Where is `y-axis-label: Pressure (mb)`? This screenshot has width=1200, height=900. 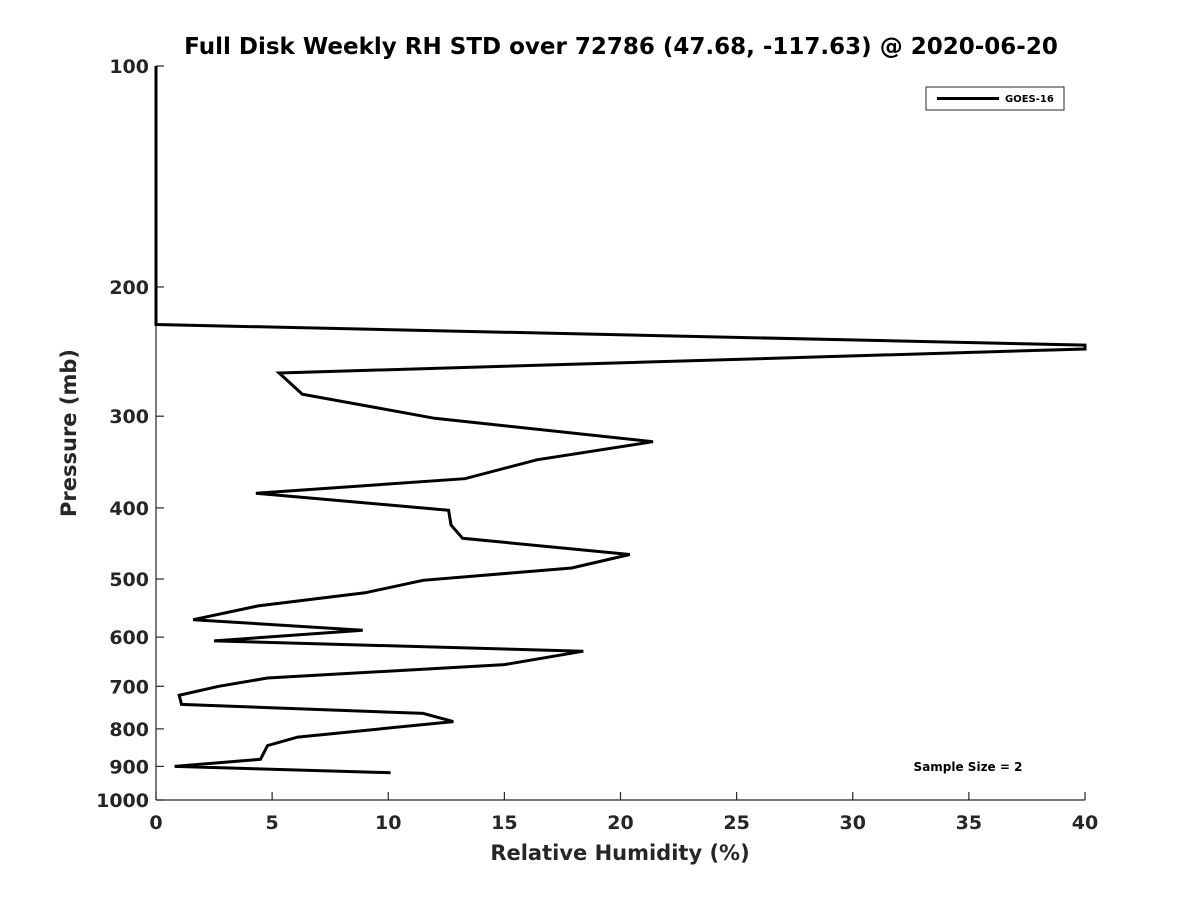
y-axis-label: Pressure (mb) is located at coordinates (69, 433).